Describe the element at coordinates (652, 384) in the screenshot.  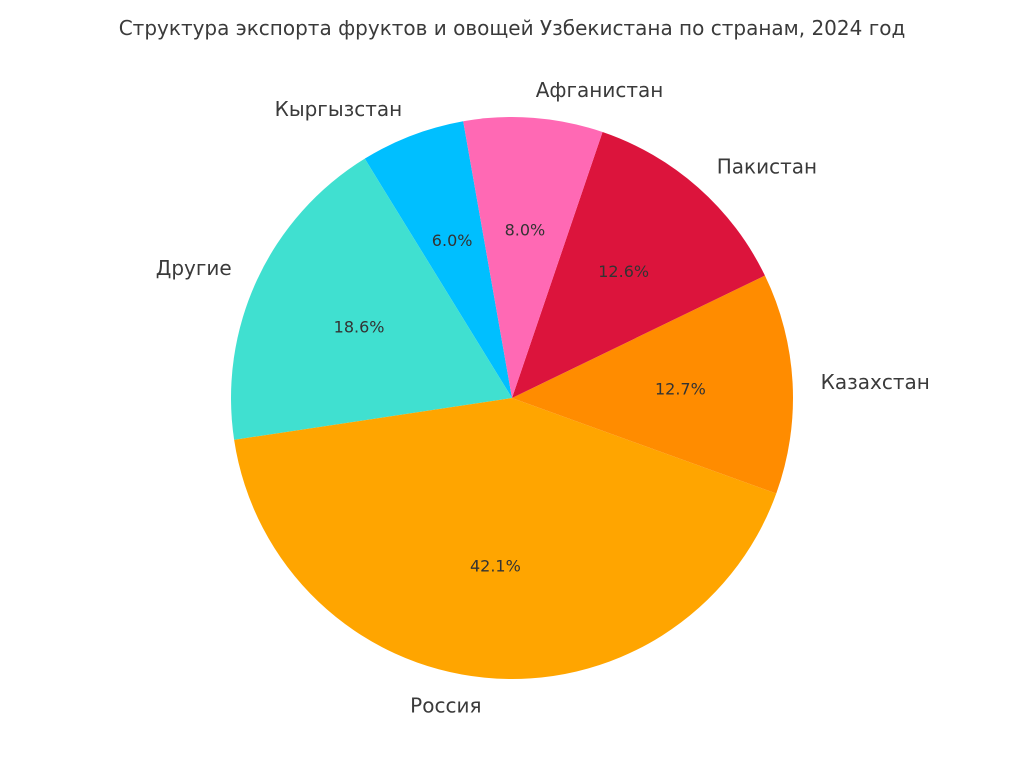
I see `pie-slice-казахстан` at that location.